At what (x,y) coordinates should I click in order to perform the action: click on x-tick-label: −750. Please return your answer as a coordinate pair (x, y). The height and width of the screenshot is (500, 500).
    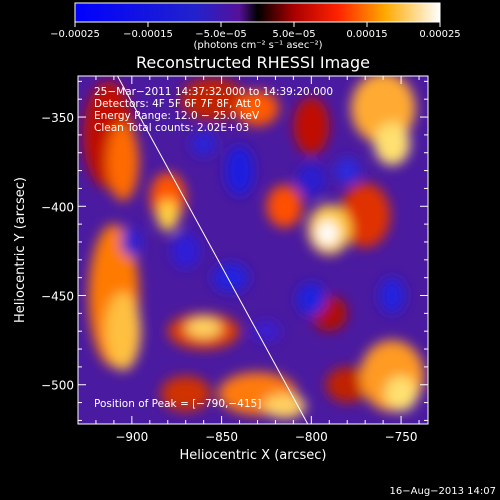
    Looking at the image, I should click on (401, 437).